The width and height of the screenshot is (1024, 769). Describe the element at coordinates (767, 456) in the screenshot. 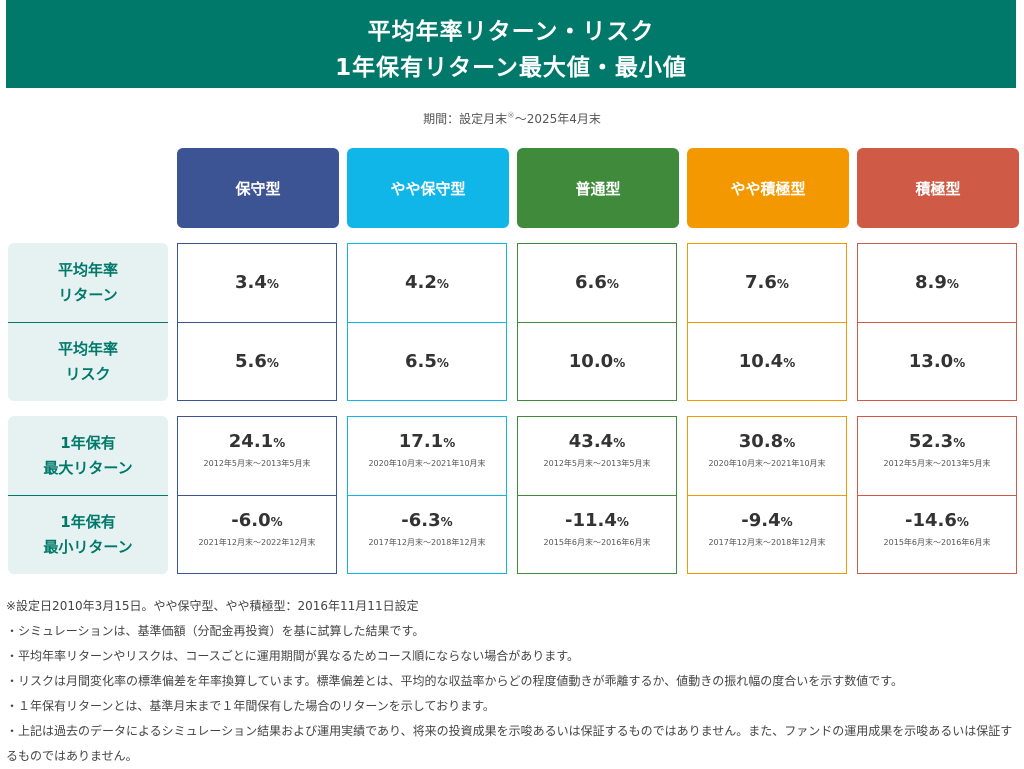

I see `max-return-cell: 30.8% 2020年10月末～2021年10月末` at that location.